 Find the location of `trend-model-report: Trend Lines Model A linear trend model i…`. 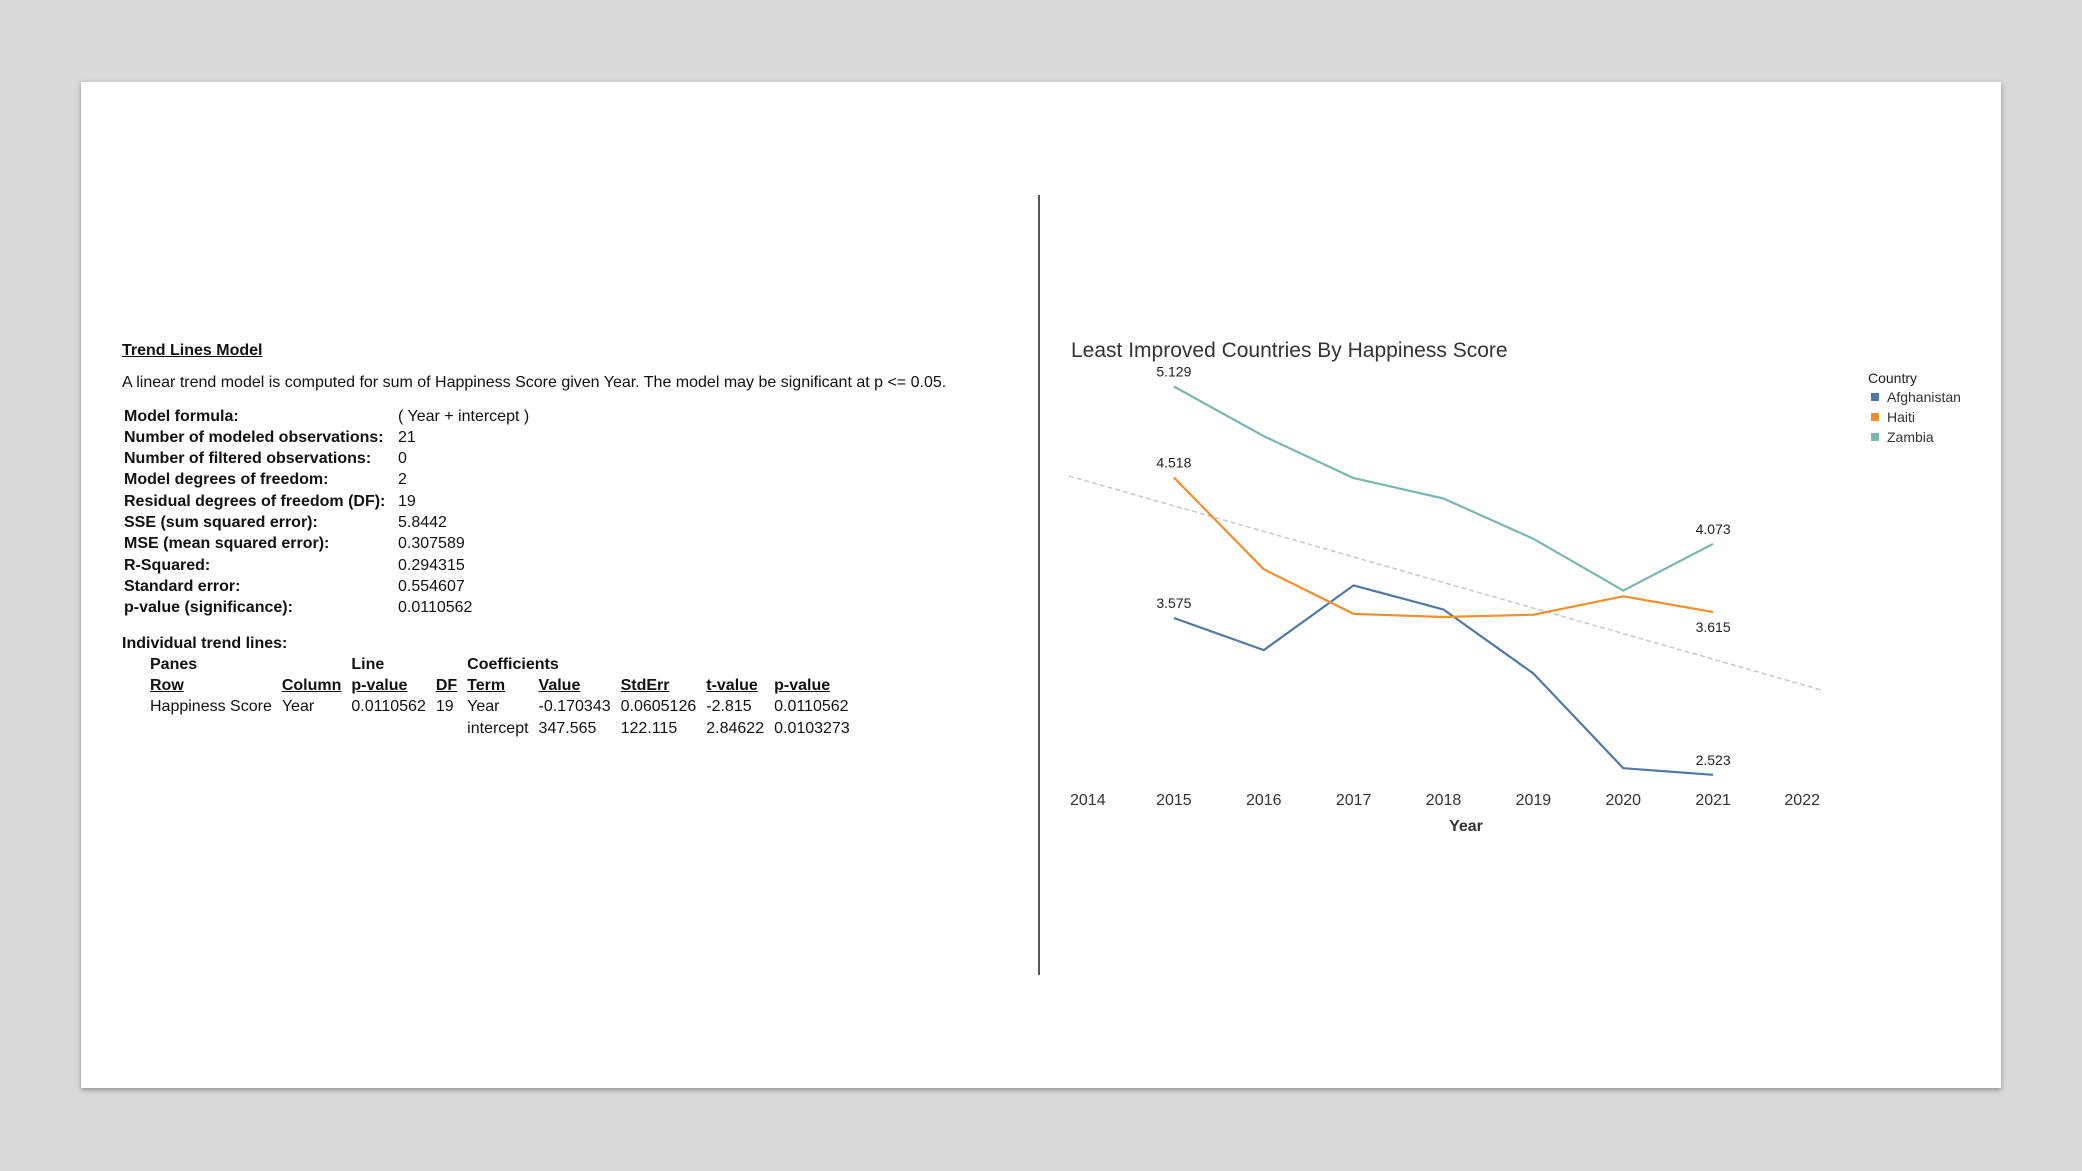

trend-model-report: Trend Lines Model A linear trend model i… is located at coordinates (572, 539).